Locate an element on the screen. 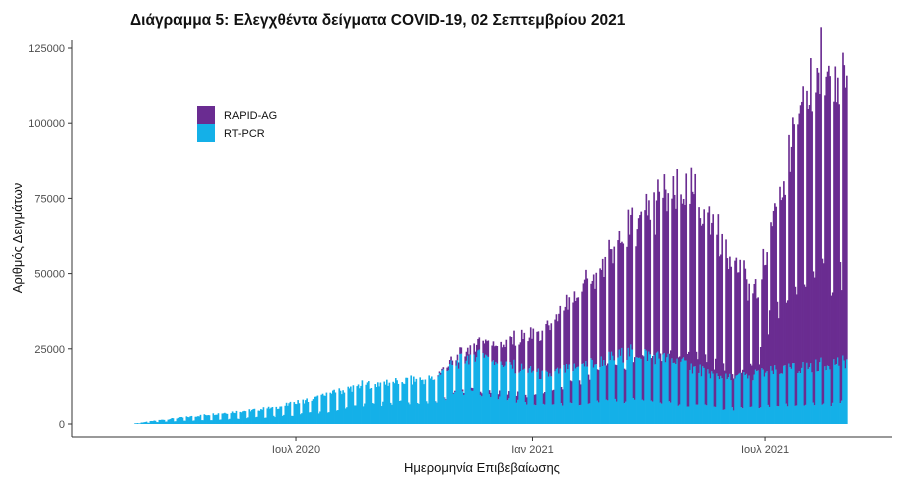  x-tick-label: Ιαν 2021 is located at coordinates (532, 450).